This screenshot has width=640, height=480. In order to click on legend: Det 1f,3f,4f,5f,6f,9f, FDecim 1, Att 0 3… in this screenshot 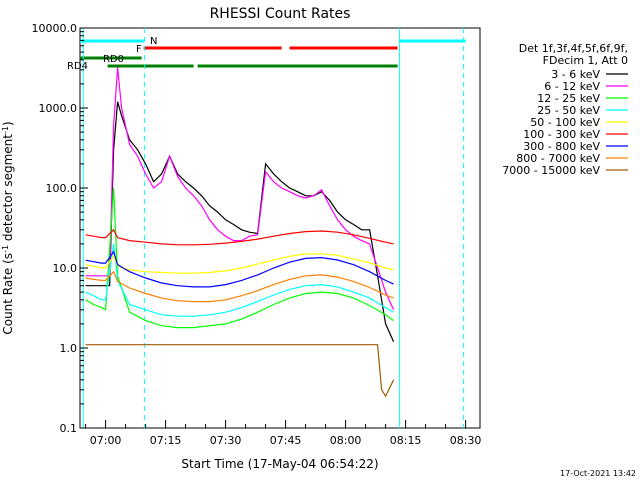, I will do `click(565, 109)`.